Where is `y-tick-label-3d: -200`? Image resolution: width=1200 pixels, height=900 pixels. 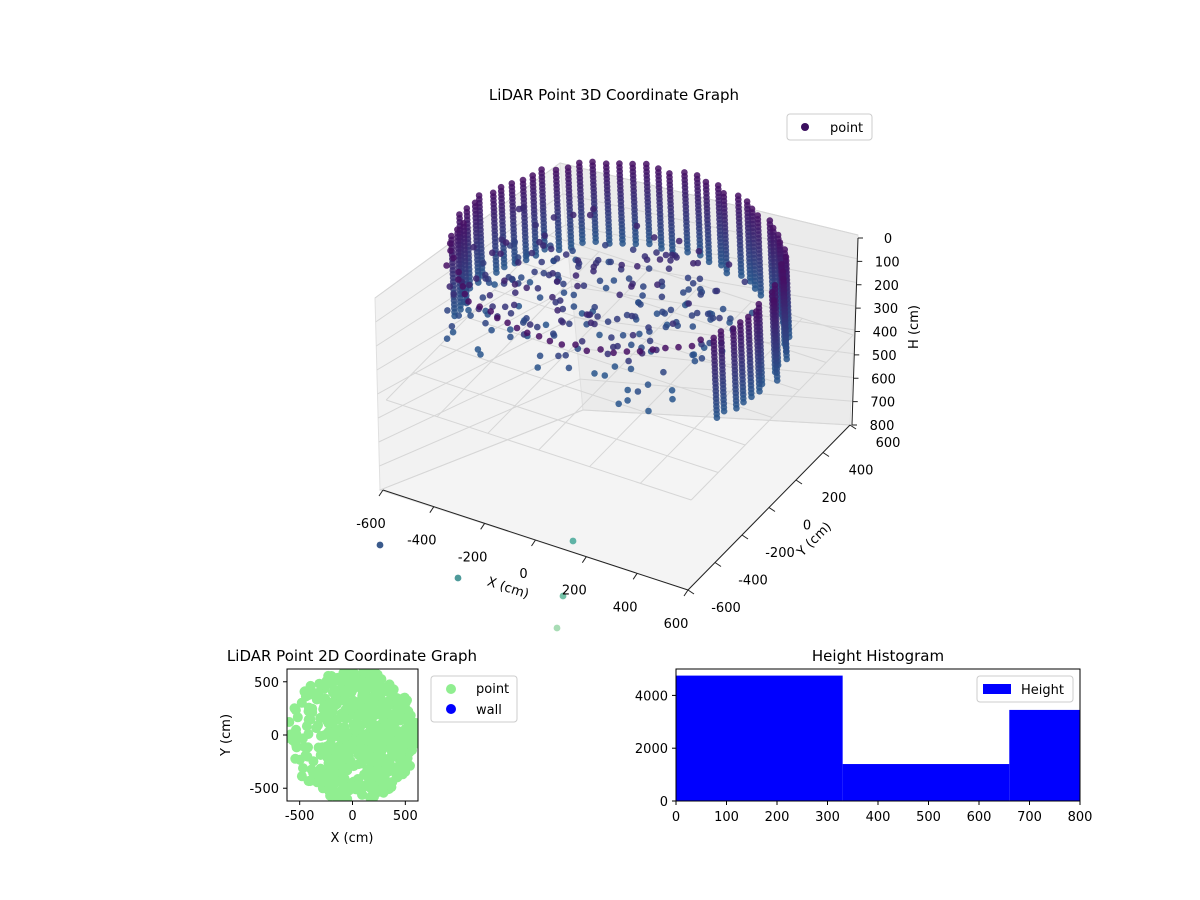 y-tick-label-3d: -200 is located at coordinates (780, 553).